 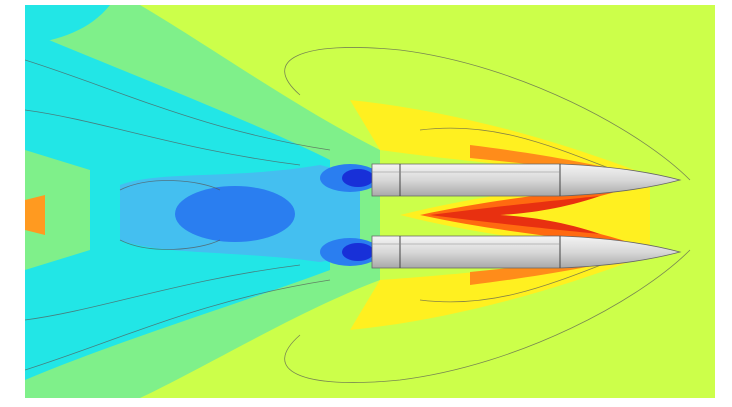 I want to click on projectile-upper, so click(x=526, y=180).